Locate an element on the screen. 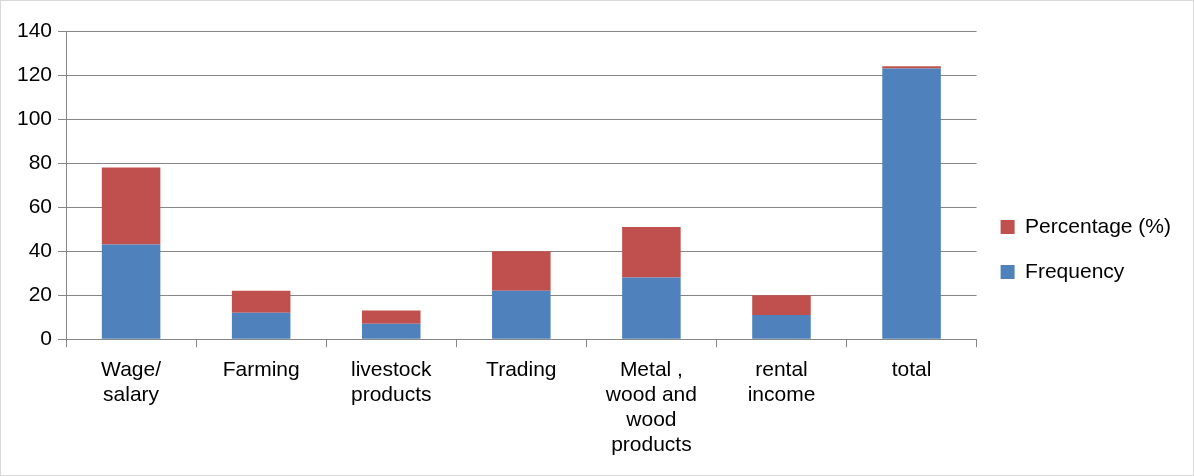  y-tick-label: 100 is located at coordinates (34, 117).